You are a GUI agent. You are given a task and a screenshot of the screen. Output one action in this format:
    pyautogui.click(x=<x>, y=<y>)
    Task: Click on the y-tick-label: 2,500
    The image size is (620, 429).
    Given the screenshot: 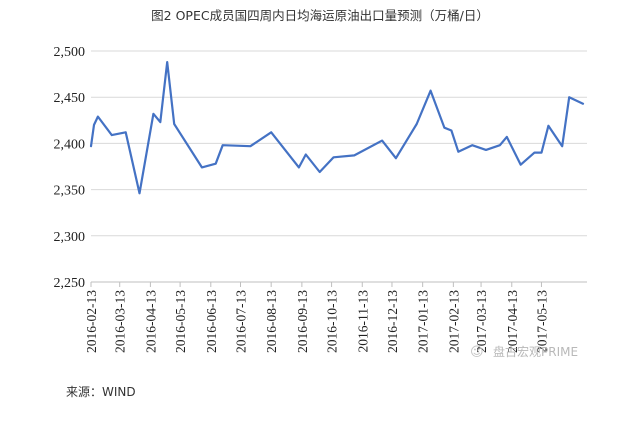 What is the action you would take?
    pyautogui.click(x=70, y=52)
    